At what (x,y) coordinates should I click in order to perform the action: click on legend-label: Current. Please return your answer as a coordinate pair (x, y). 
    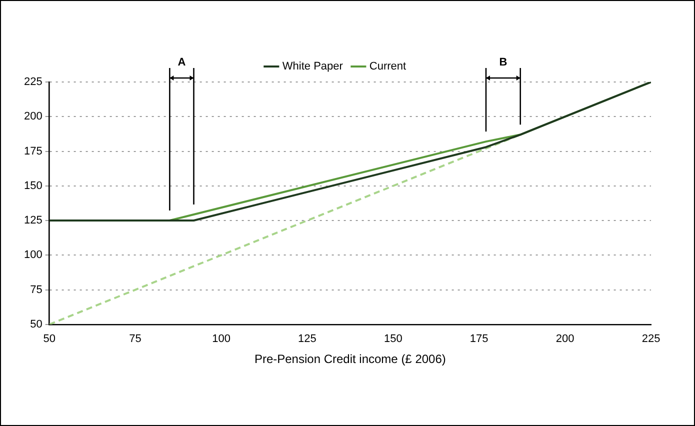
    Looking at the image, I should click on (387, 66).